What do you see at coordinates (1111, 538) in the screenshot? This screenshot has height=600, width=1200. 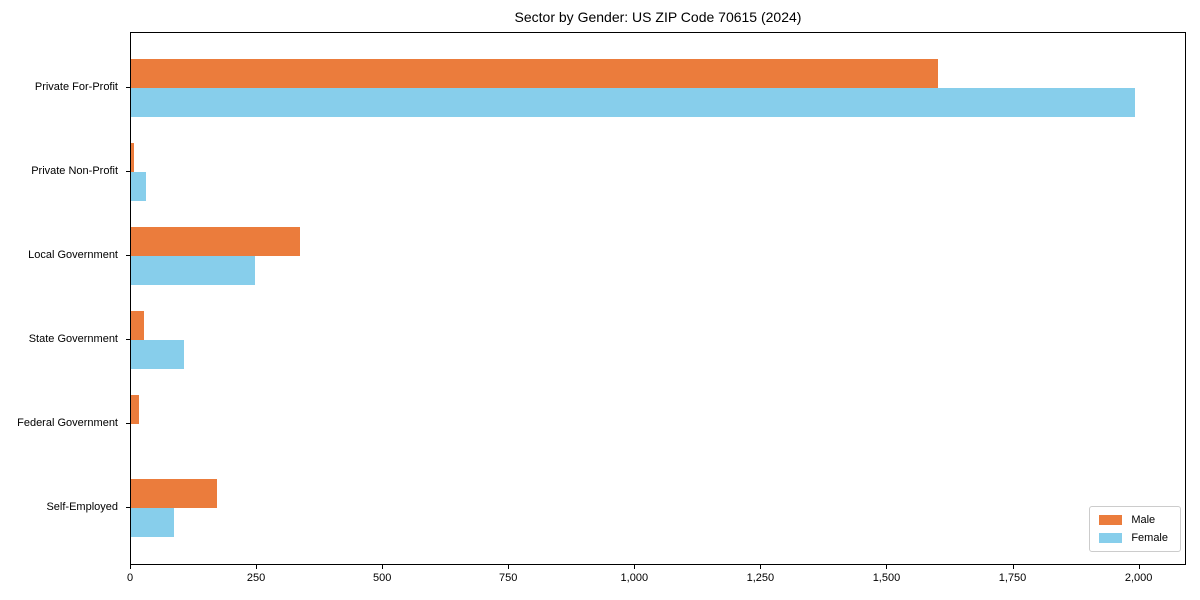 I see `legend-swatch-female-icon` at bounding box center [1111, 538].